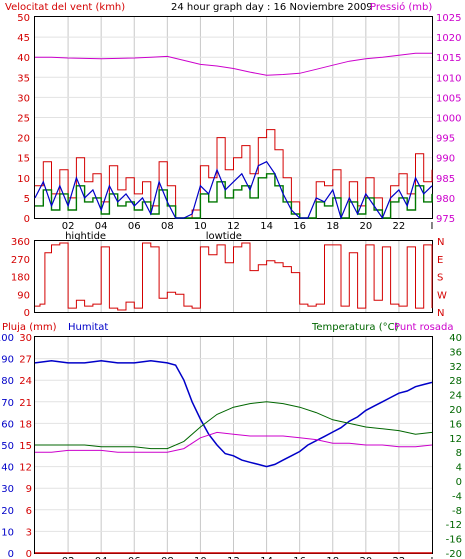  I want to click on temperature-tick-label: 32, so click(455, 367).